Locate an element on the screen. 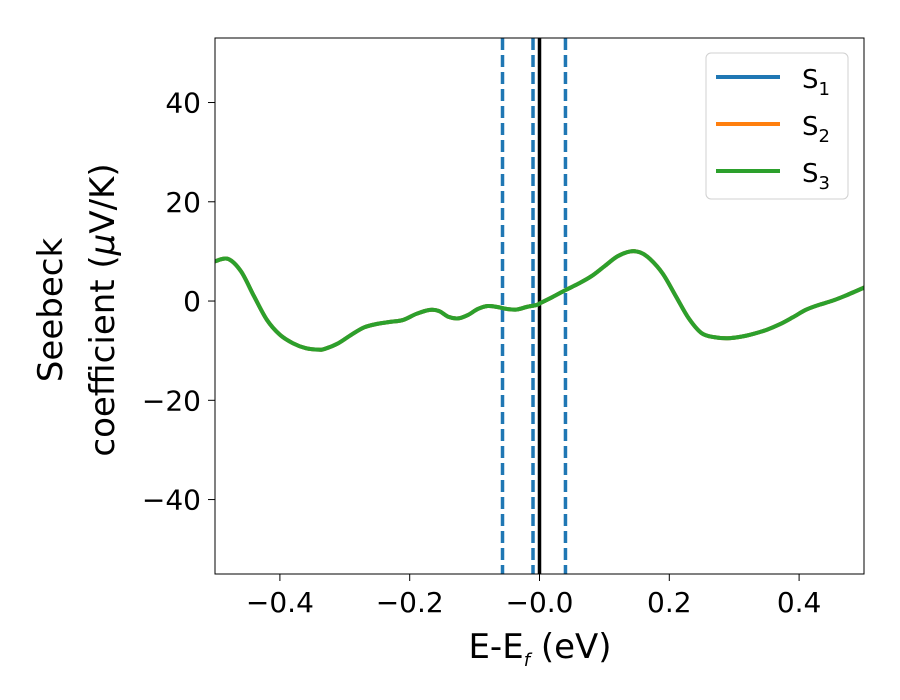  x-tick-label: −0.2 is located at coordinates (410, 602).